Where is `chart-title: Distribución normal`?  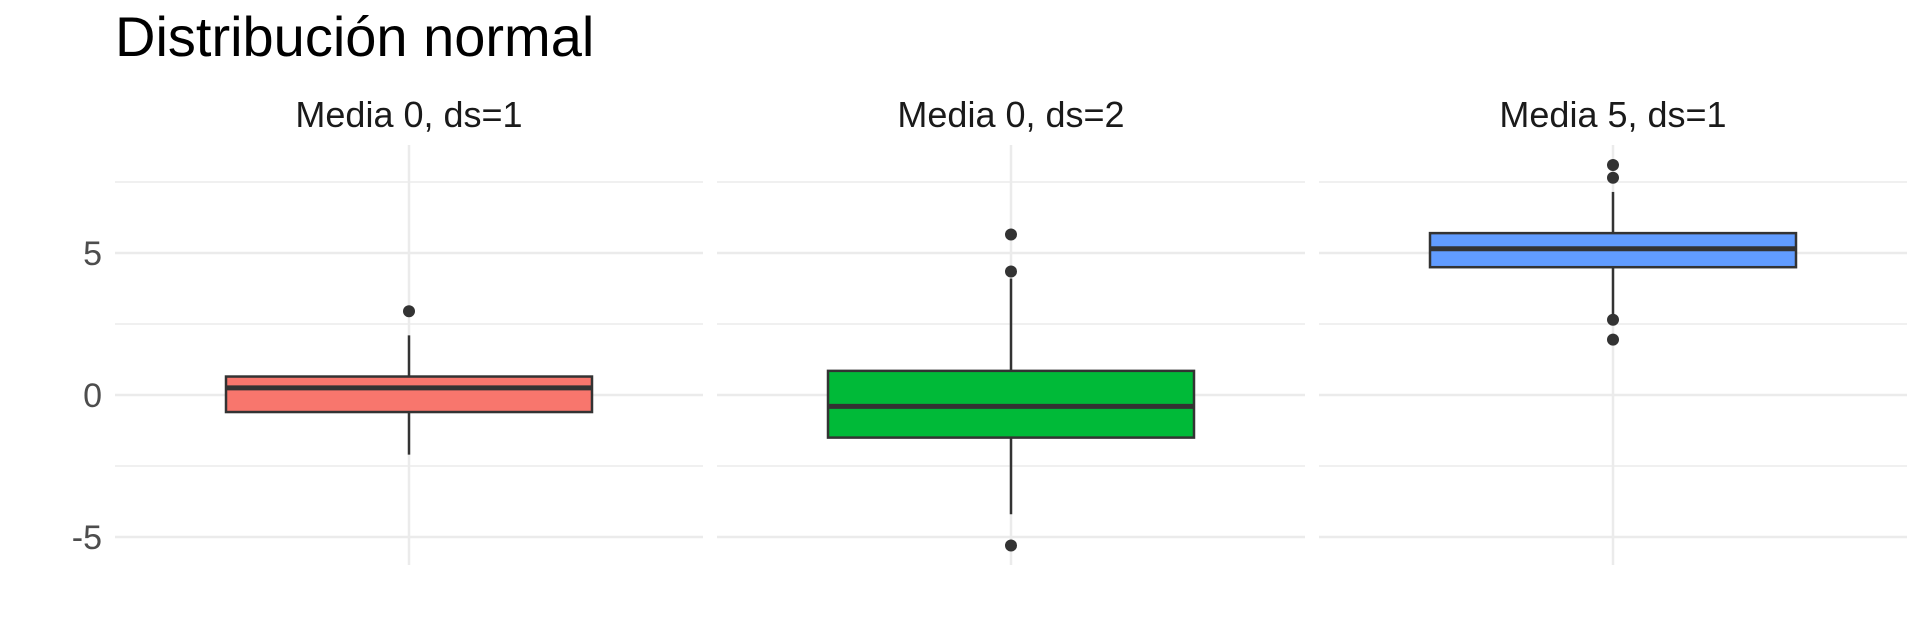
chart-title: Distribución normal is located at coordinates (355, 36).